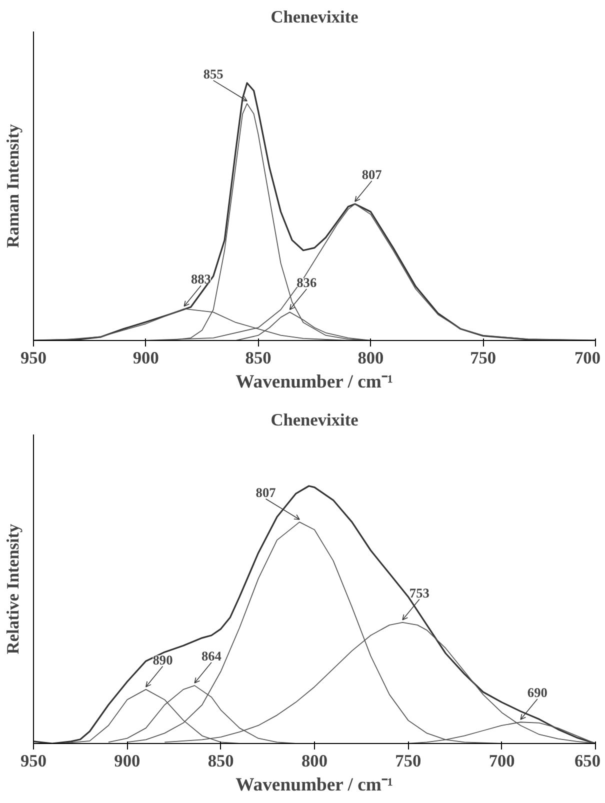 The height and width of the screenshot is (803, 605). I want to click on annotation: 690, so click(537, 692).